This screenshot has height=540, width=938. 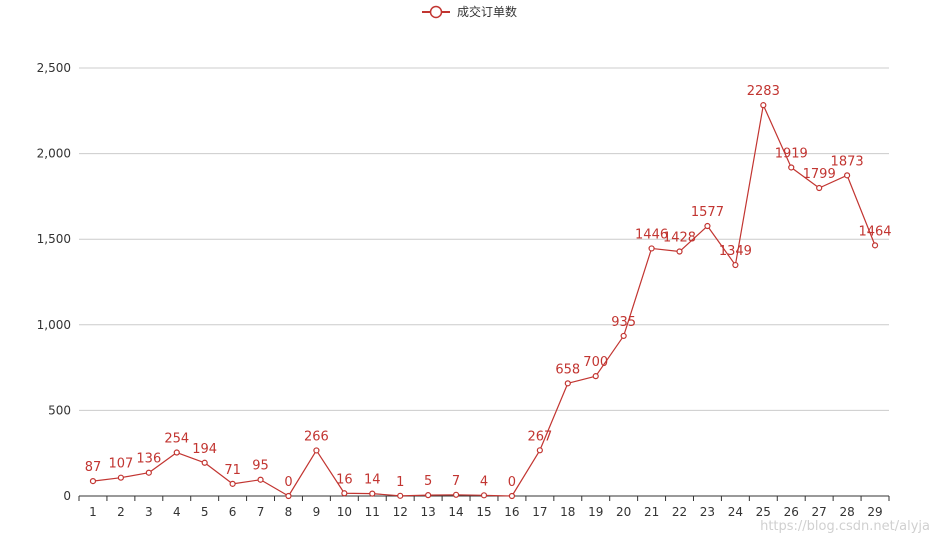 What do you see at coordinates (874, 512) in the screenshot?
I see `x-tick-label: 29` at bounding box center [874, 512].